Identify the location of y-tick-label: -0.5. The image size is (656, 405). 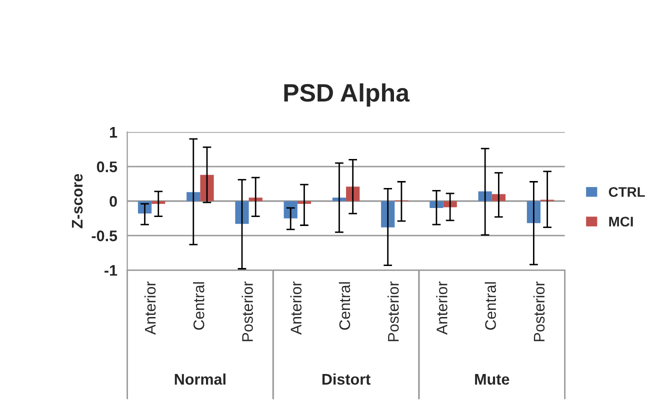
(105, 236).